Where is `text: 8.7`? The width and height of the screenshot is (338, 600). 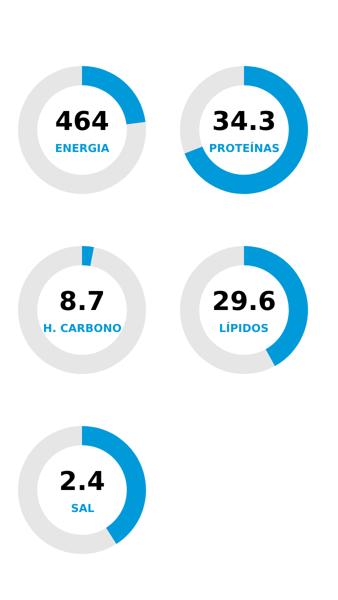
text: 8.7 is located at coordinates (82, 302).